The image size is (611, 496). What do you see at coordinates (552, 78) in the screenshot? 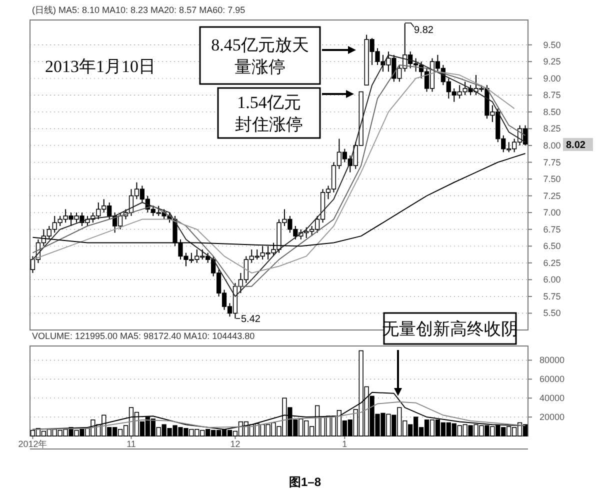
I see `y-tick-label: 9.00` at bounding box center [552, 78].